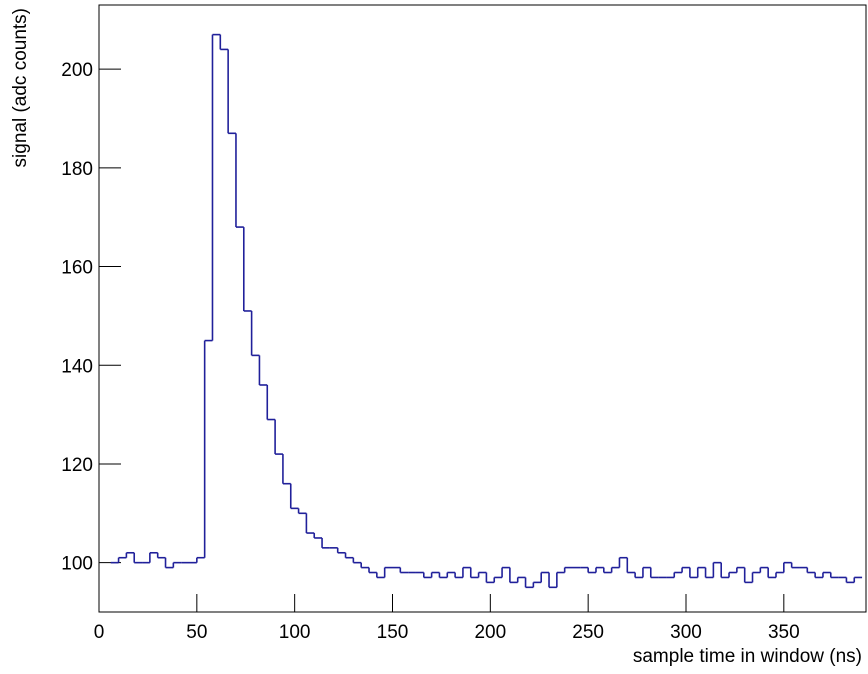 The width and height of the screenshot is (868, 674). What do you see at coordinates (77, 465) in the screenshot?
I see `y-tick-label: 120` at bounding box center [77, 465].